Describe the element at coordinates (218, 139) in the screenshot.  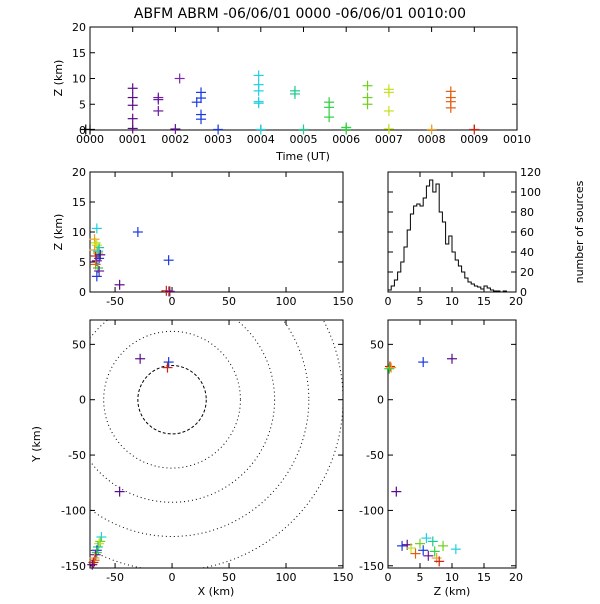
I see `x-tick-label: 0003` at that location.